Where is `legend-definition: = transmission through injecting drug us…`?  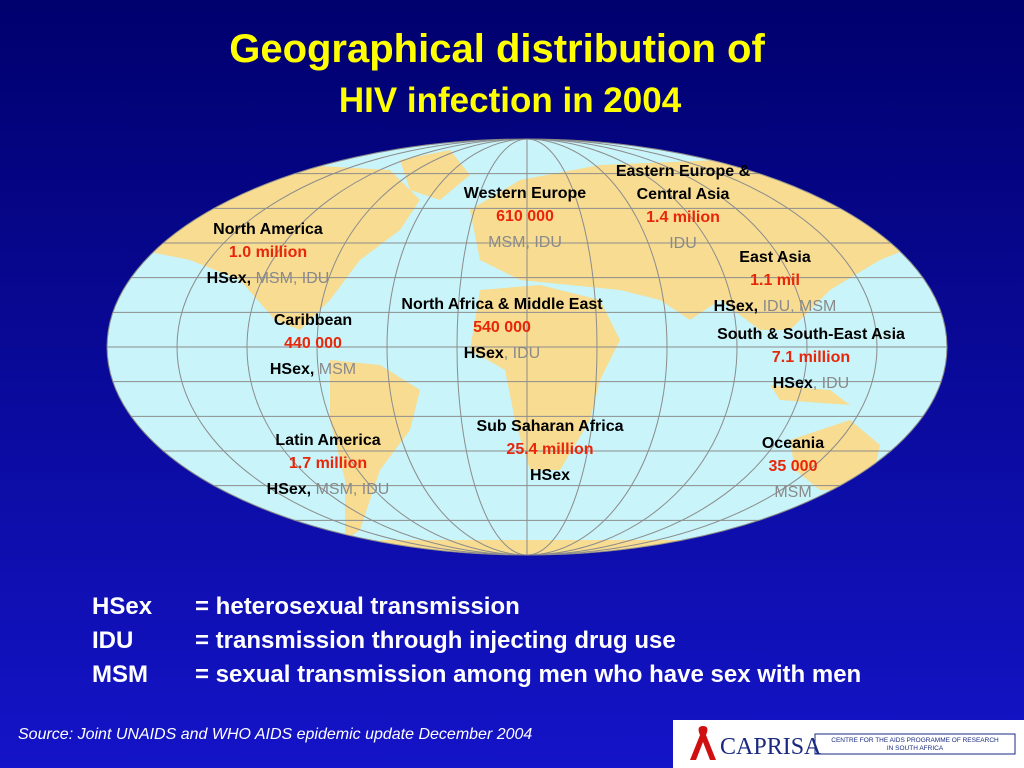
legend-definition: = transmission through injecting drug us… is located at coordinates (435, 640).